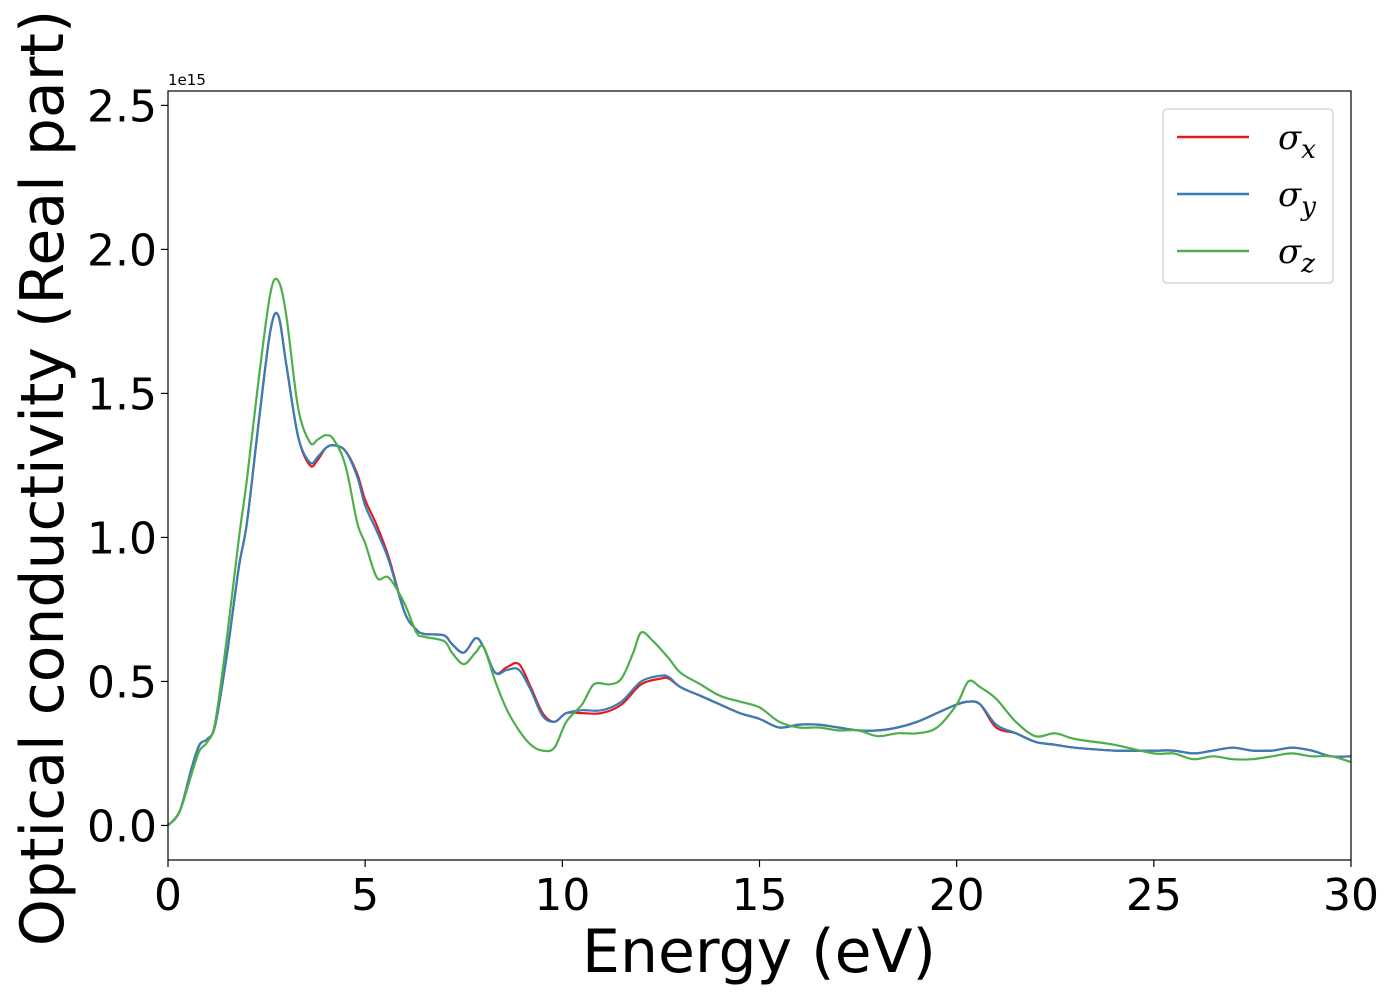  Describe the element at coordinates (43, 478) in the screenshot. I see `y-axis-label: Optical conductivity (Real part)` at that location.